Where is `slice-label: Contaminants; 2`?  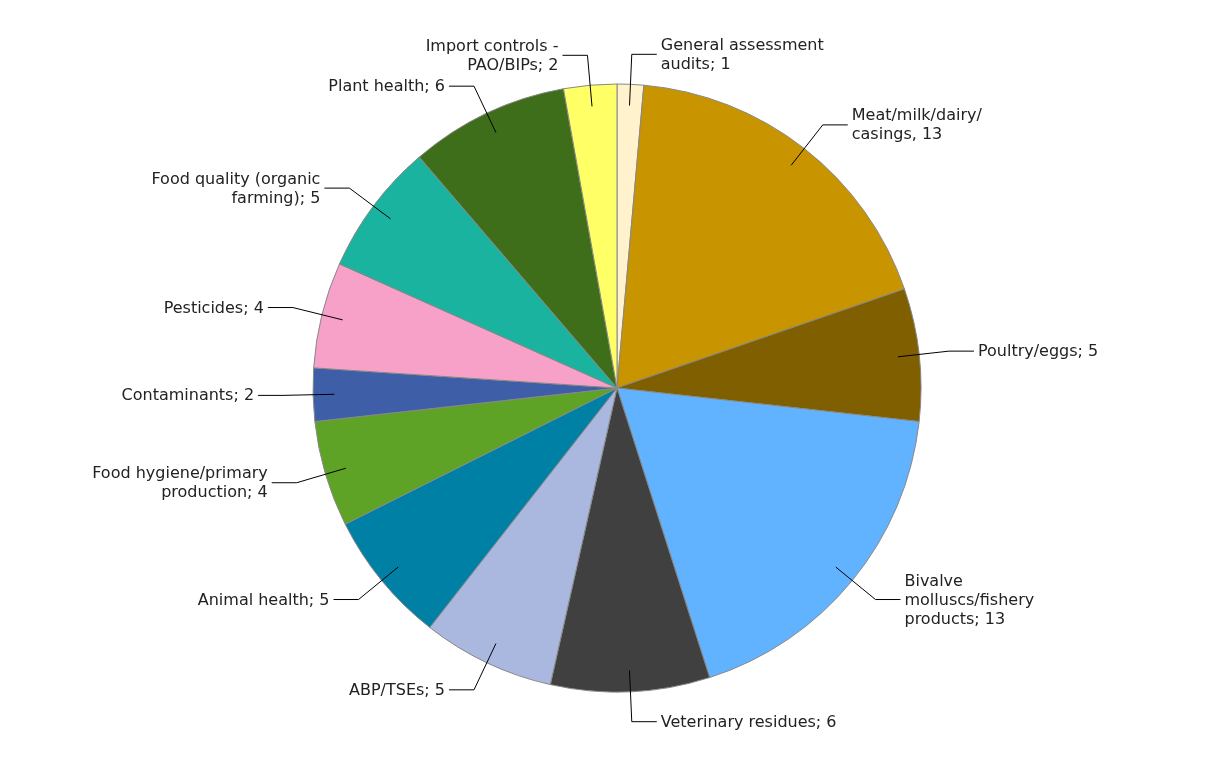
slice-label: Contaminants; 2 is located at coordinates (188, 395).